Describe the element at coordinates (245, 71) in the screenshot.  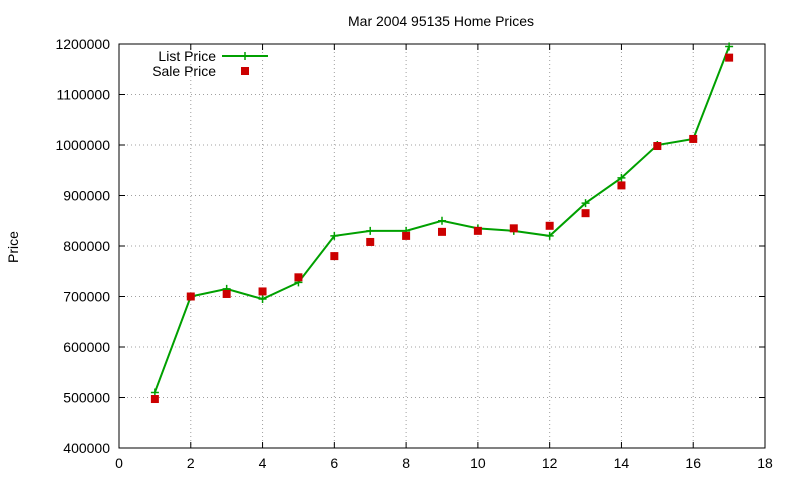
I see `legend-marker-sale-price` at that location.